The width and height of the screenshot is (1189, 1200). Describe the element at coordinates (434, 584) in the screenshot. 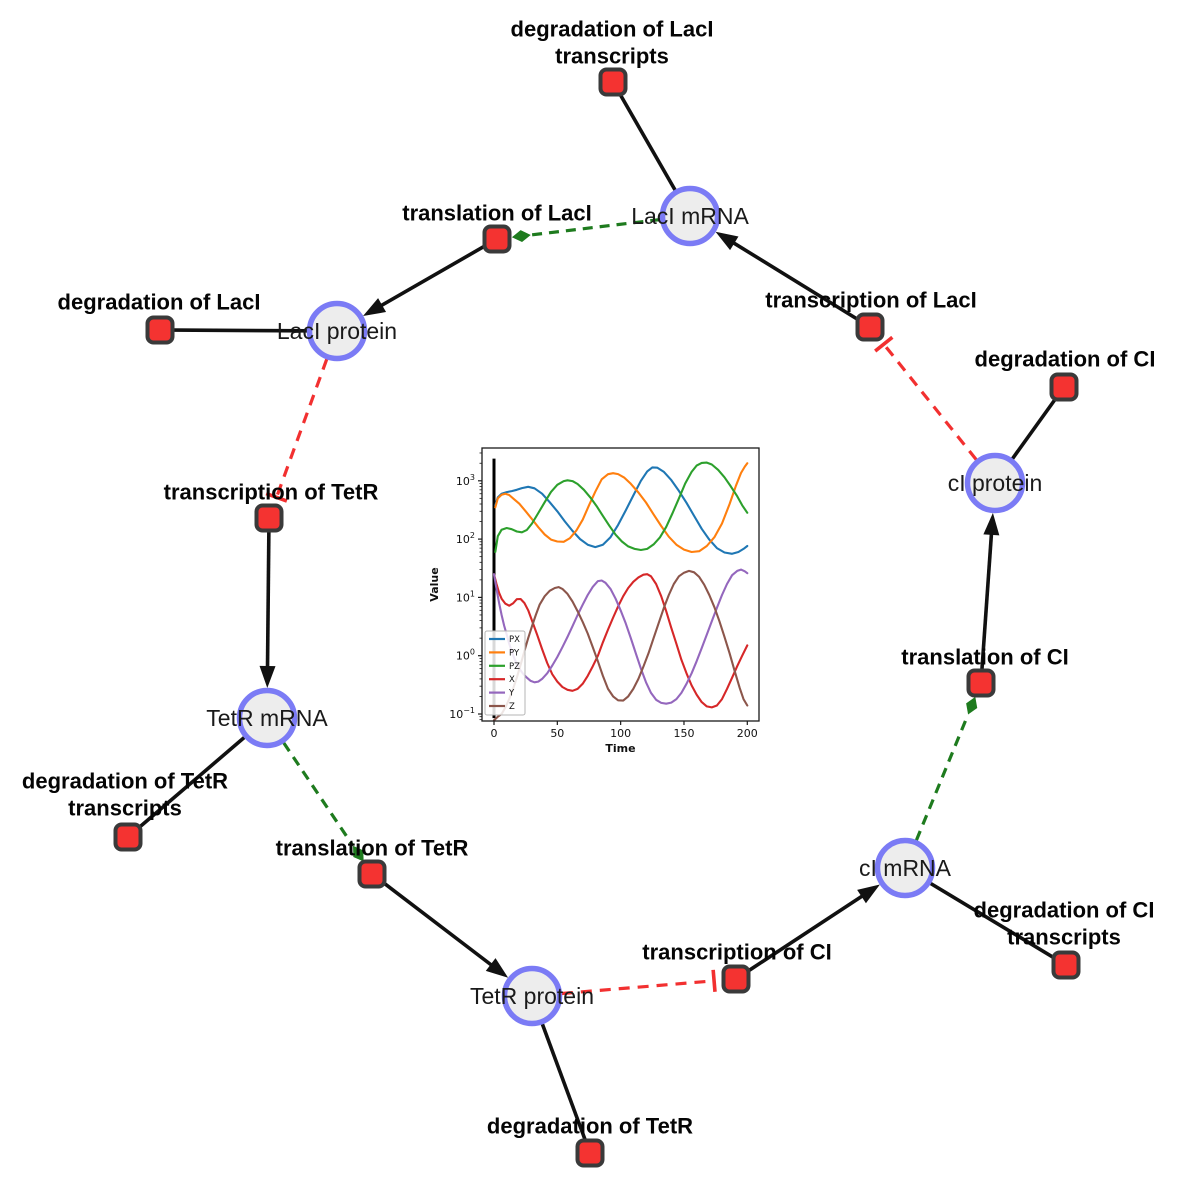

I see `y-axis-label: Value` at that location.